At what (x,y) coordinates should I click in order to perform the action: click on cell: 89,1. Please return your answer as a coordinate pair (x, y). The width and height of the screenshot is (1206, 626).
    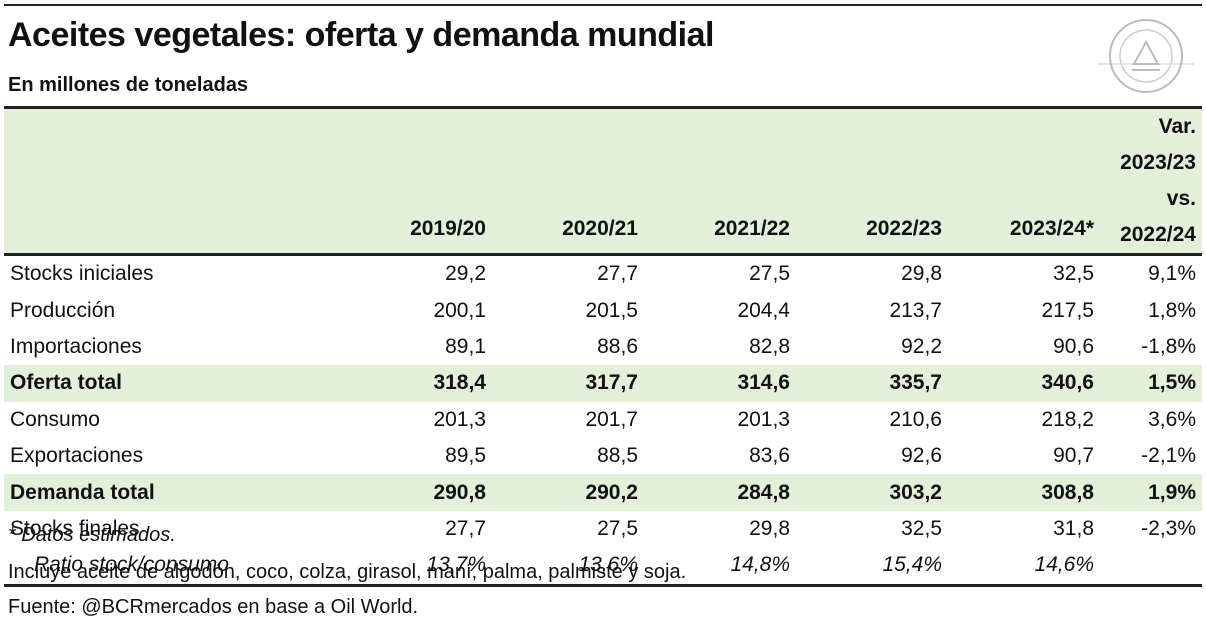
    Looking at the image, I should click on (465, 346).